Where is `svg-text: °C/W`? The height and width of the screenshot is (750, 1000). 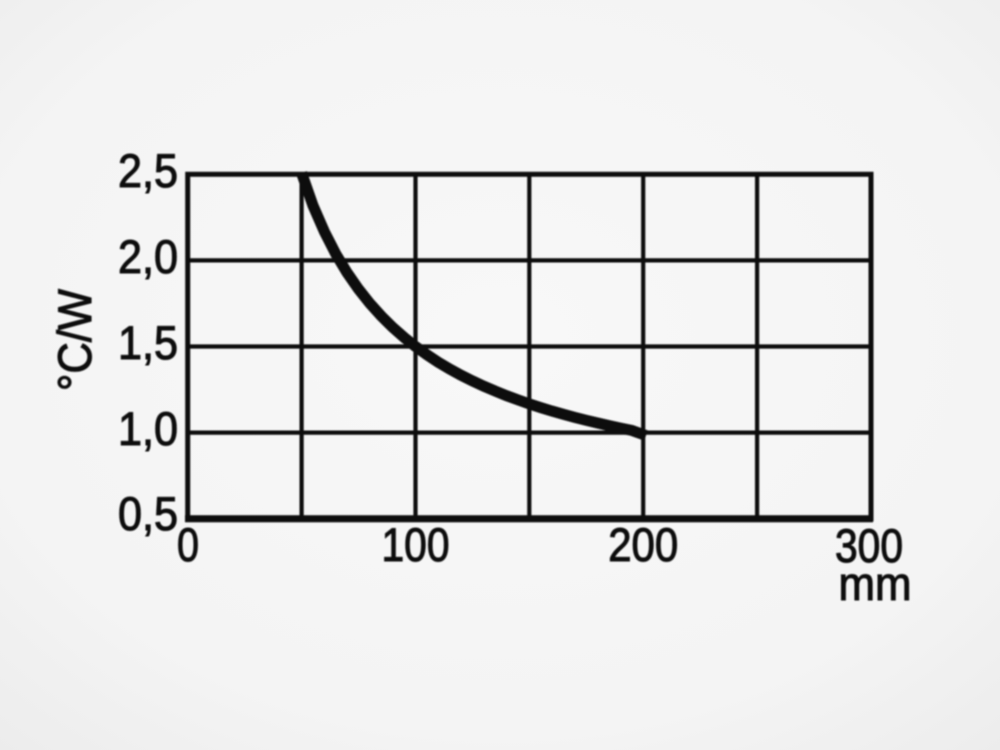 svg-text: °C/W is located at coordinates (74, 339).